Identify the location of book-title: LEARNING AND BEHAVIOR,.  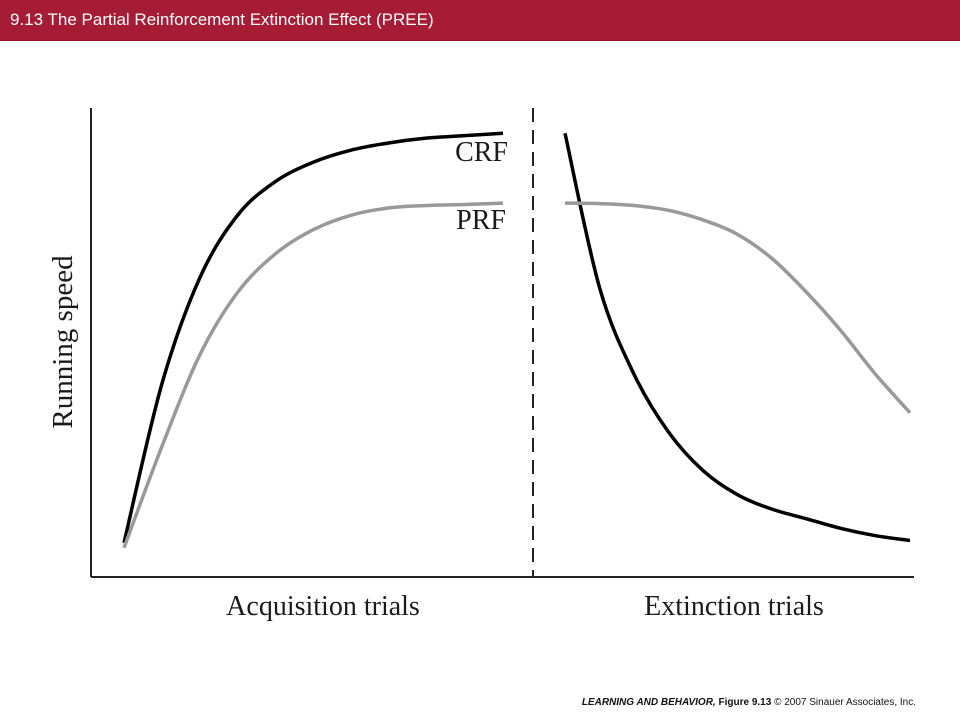
(648, 702).